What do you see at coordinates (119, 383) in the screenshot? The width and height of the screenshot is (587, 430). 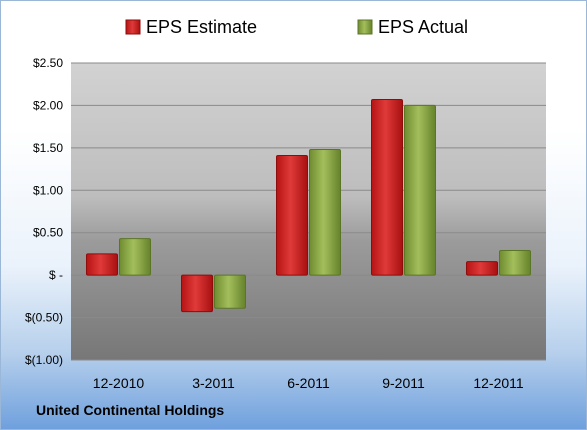 I see `x-tick-label: 12-2010` at bounding box center [119, 383].